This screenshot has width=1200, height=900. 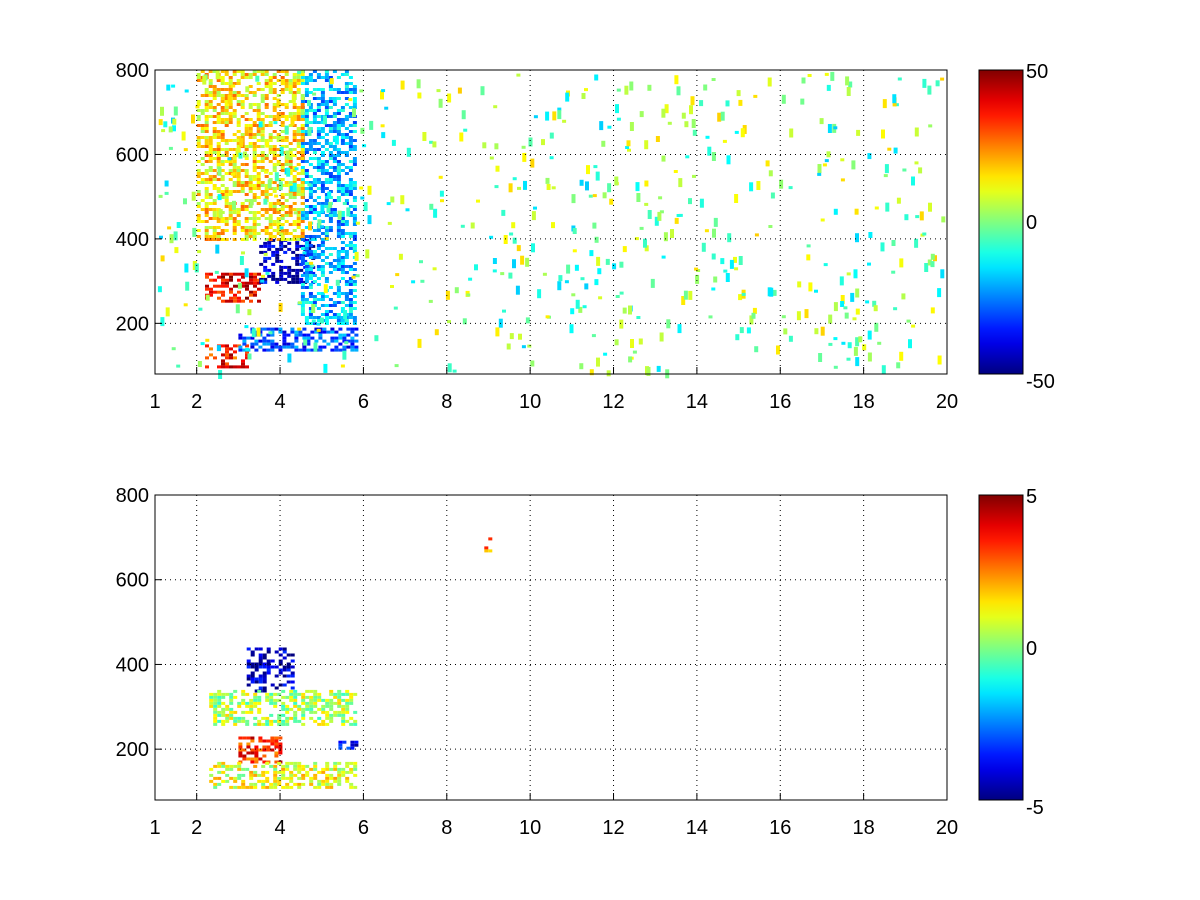 What do you see at coordinates (363, 402) in the screenshot?
I see `x-tick-label: 6` at bounding box center [363, 402].